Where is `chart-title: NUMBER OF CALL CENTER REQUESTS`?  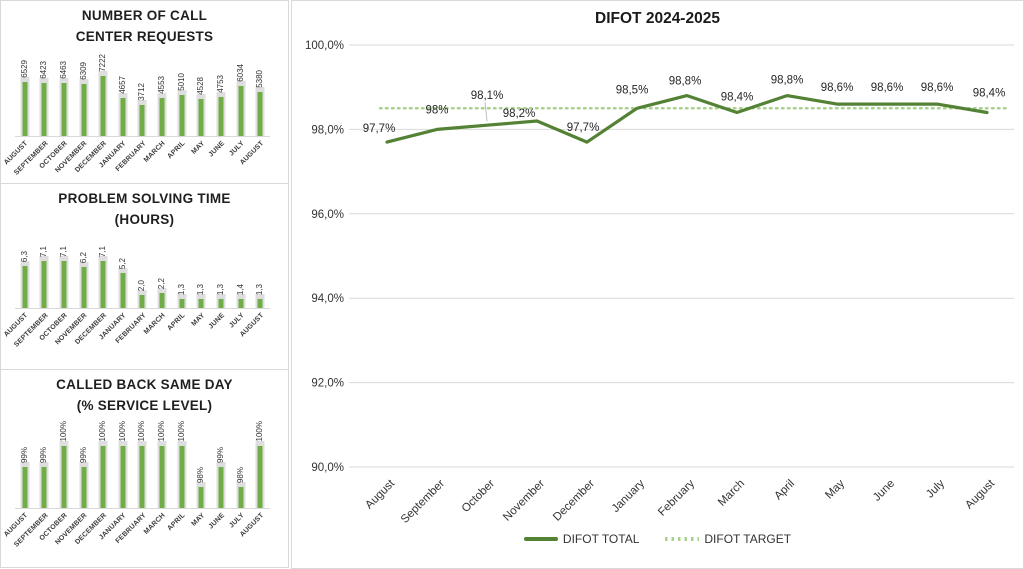
chart-title: NUMBER OF CALL CENTER REQUESTS is located at coordinates (144, 27).